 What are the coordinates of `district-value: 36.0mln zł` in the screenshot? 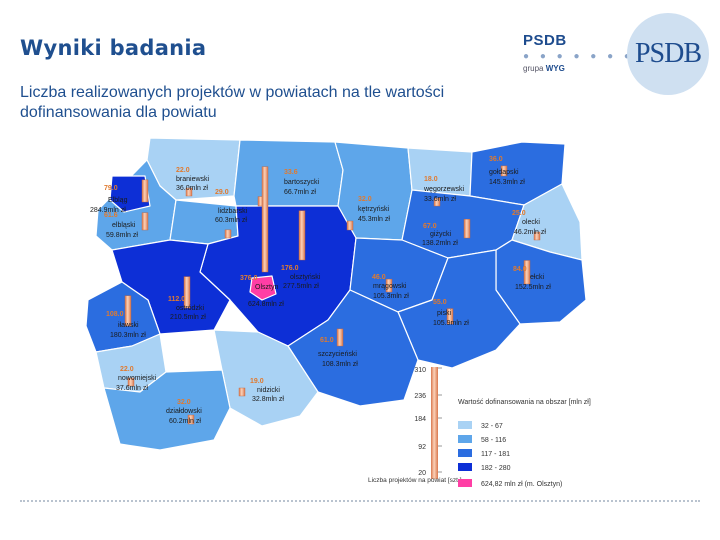 It's located at (192, 188).